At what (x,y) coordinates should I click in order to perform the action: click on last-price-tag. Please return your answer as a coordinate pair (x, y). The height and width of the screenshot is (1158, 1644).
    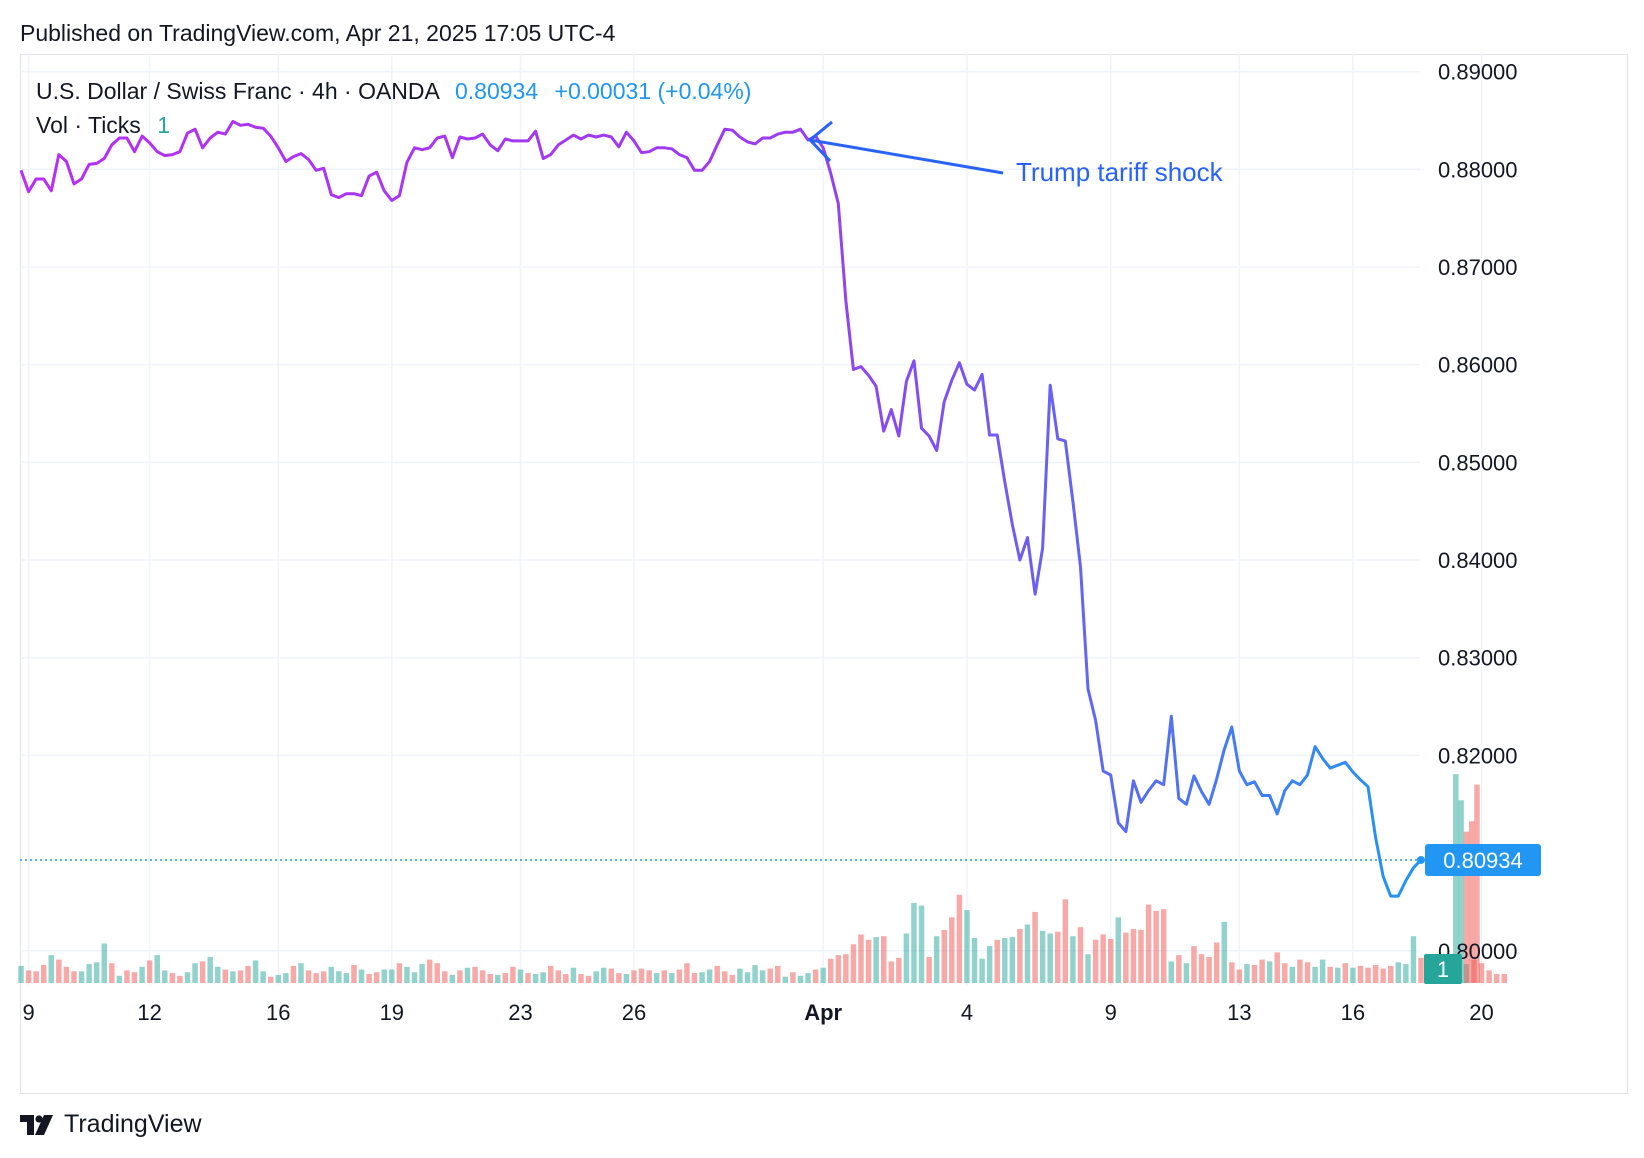
    Looking at the image, I should click on (1483, 859).